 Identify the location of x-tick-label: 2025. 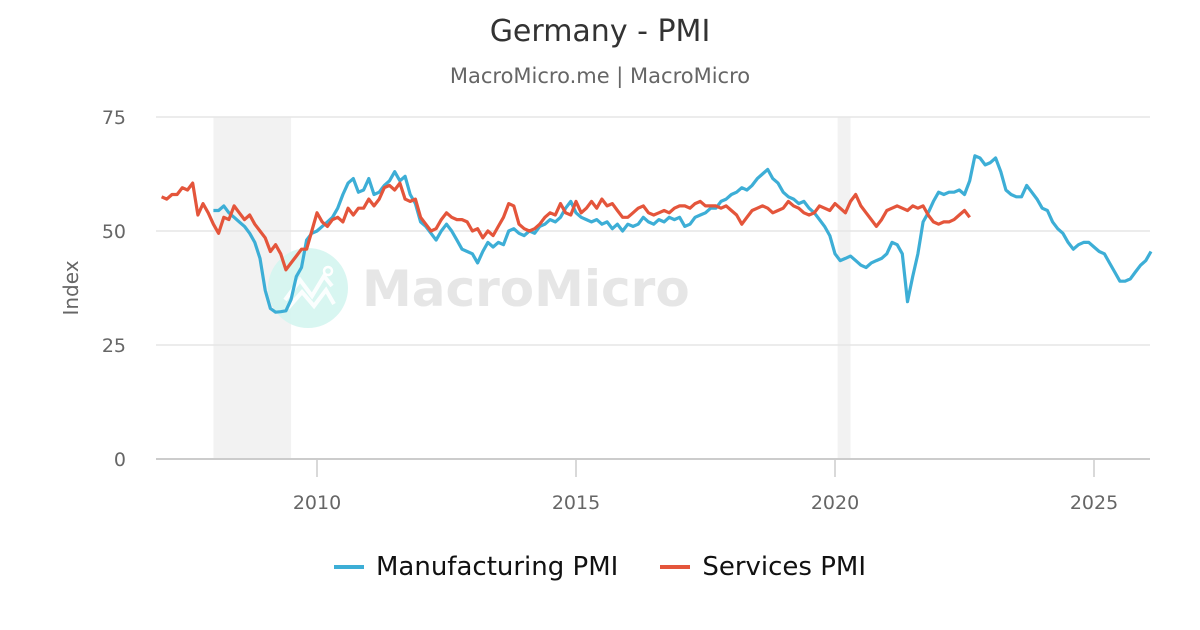
(1094, 503).